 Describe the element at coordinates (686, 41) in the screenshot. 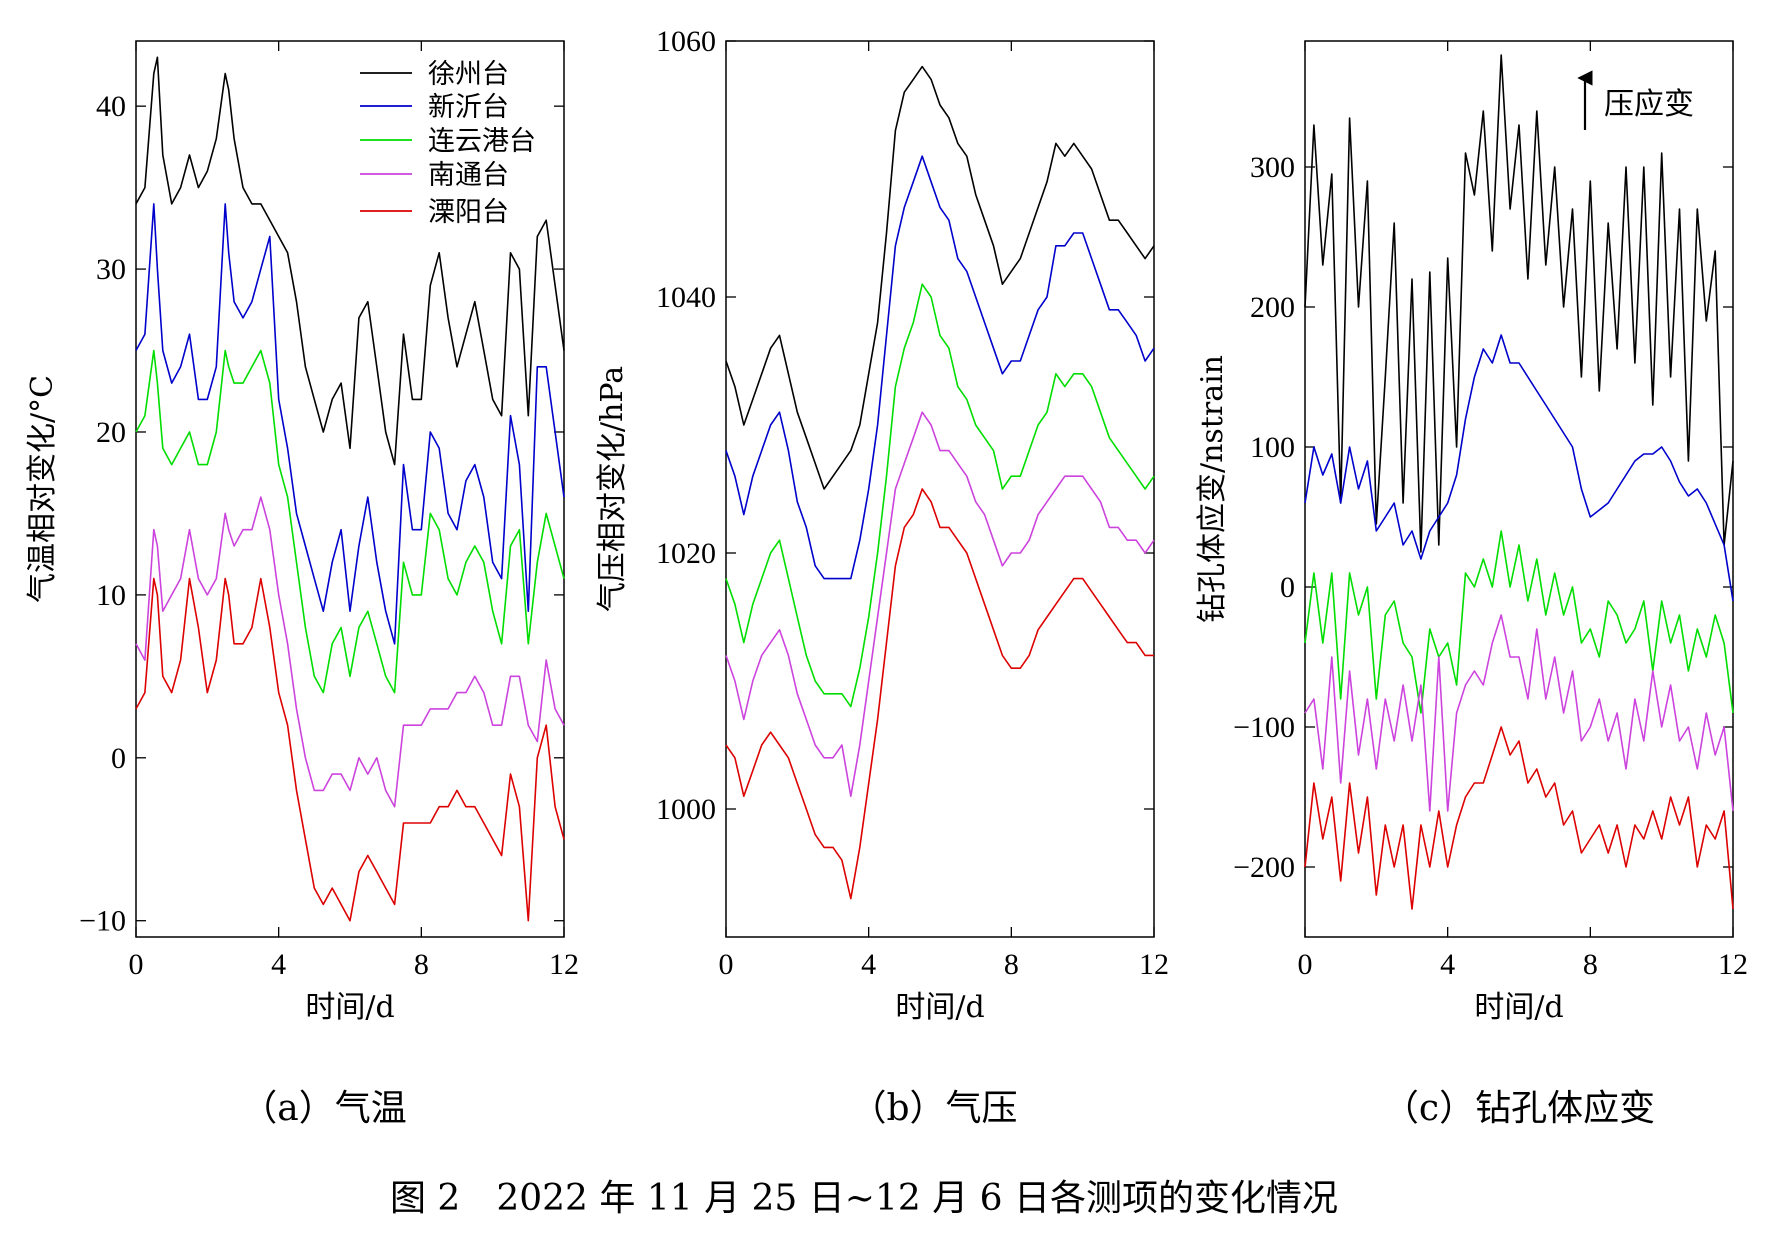

I see `y-tick-label: 1060` at that location.